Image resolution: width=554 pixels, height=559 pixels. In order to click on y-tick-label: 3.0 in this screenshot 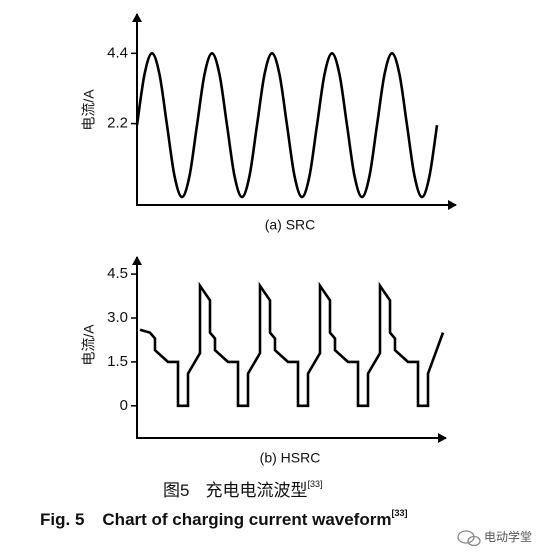, I will do `click(117, 317)`.